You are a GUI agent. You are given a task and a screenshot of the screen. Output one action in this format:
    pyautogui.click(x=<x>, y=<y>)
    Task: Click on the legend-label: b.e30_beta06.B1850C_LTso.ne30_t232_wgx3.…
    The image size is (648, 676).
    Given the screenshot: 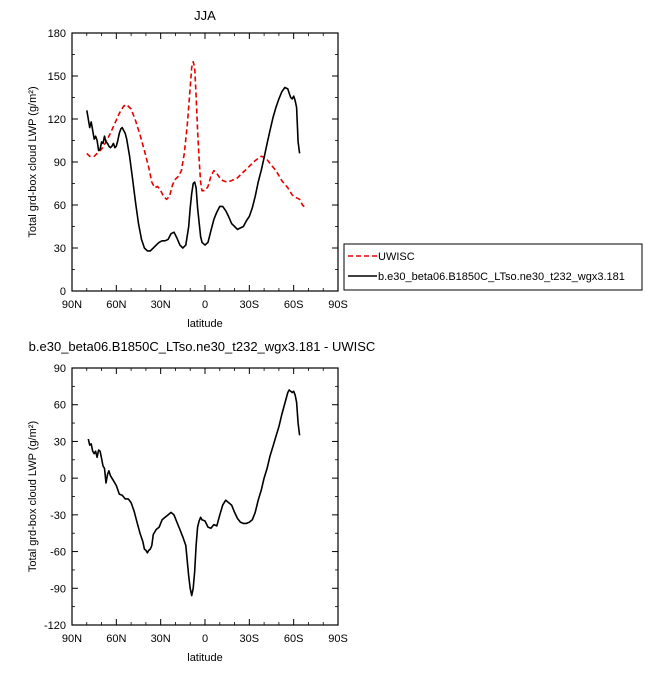 What is the action you would take?
    pyautogui.click(x=501, y=277)
    